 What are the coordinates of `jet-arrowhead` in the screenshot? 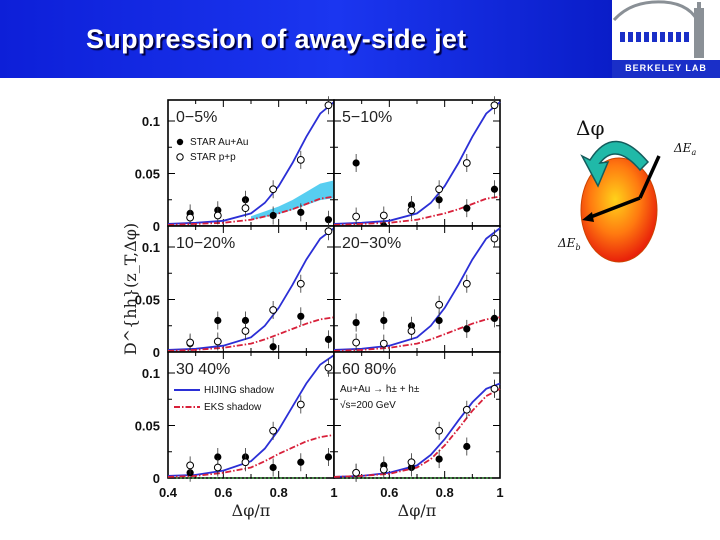 It's located at (588, 217).